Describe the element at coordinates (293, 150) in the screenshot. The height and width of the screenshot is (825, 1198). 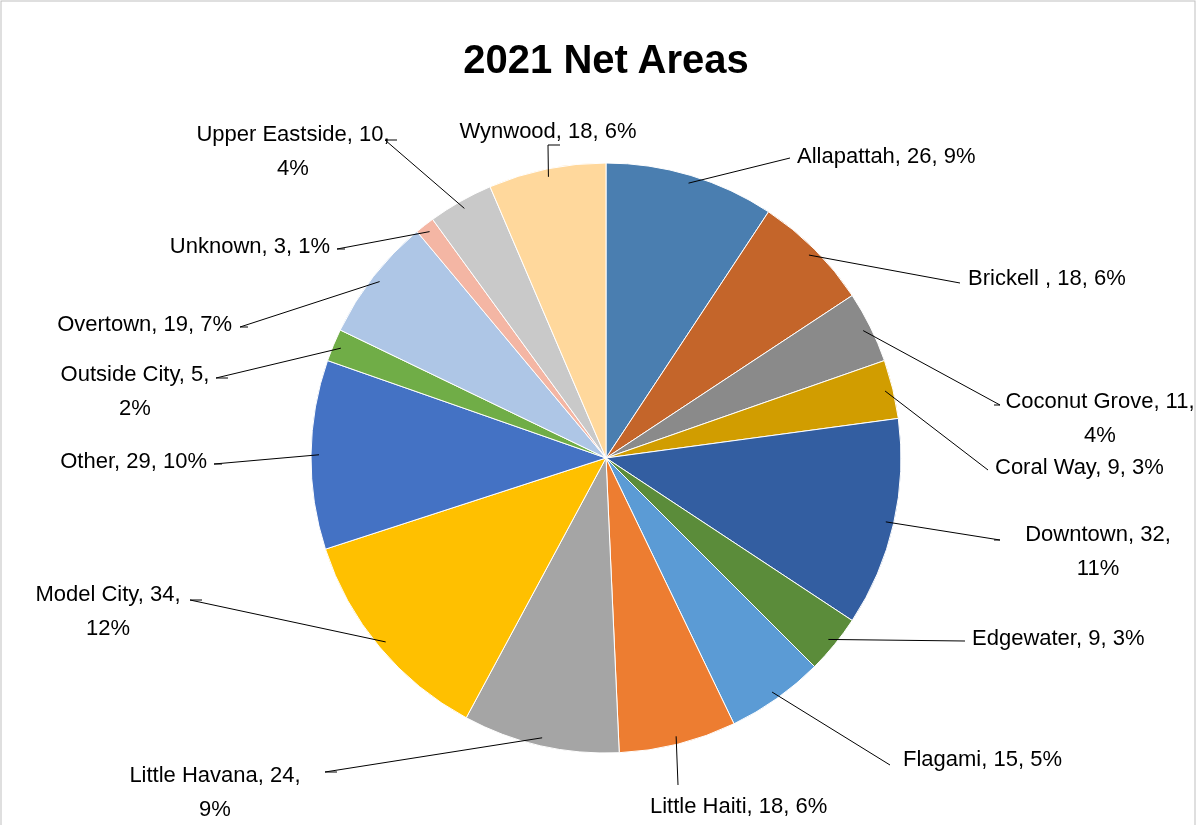
I see `slice-label: Upper Eastside, 10, 4%` at that location.